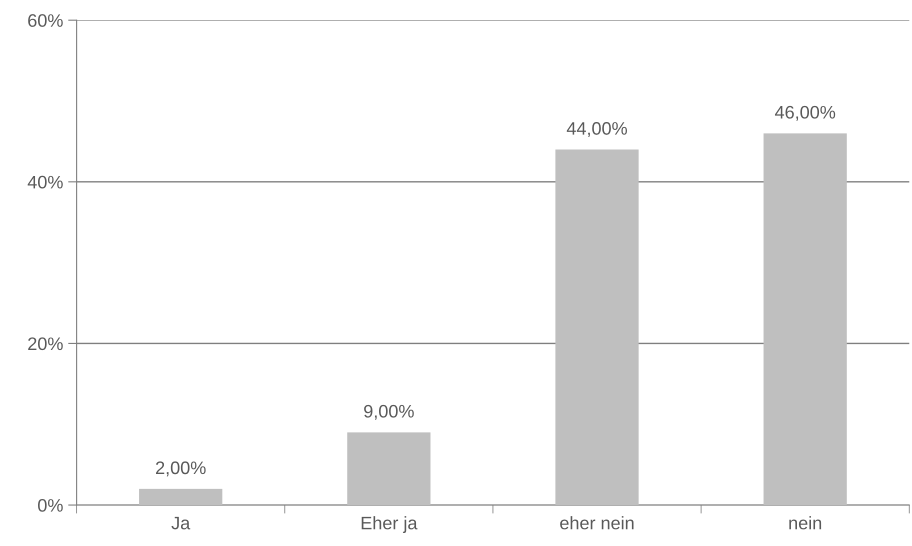 The image size is (912, 546). I want to click on y-tick-label: 0%, so click(50, 505).